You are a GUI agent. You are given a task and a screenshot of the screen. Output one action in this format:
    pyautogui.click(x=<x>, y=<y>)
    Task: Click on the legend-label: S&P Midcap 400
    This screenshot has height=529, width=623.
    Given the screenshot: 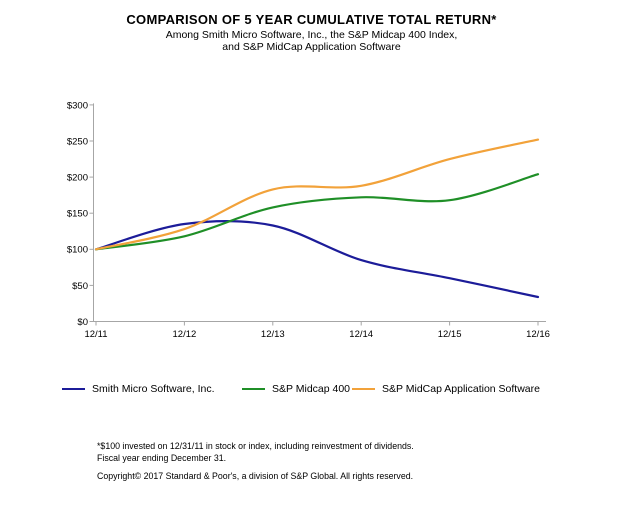 What is the action you would take?
    pyautogui.click(x=311, y=389)
    